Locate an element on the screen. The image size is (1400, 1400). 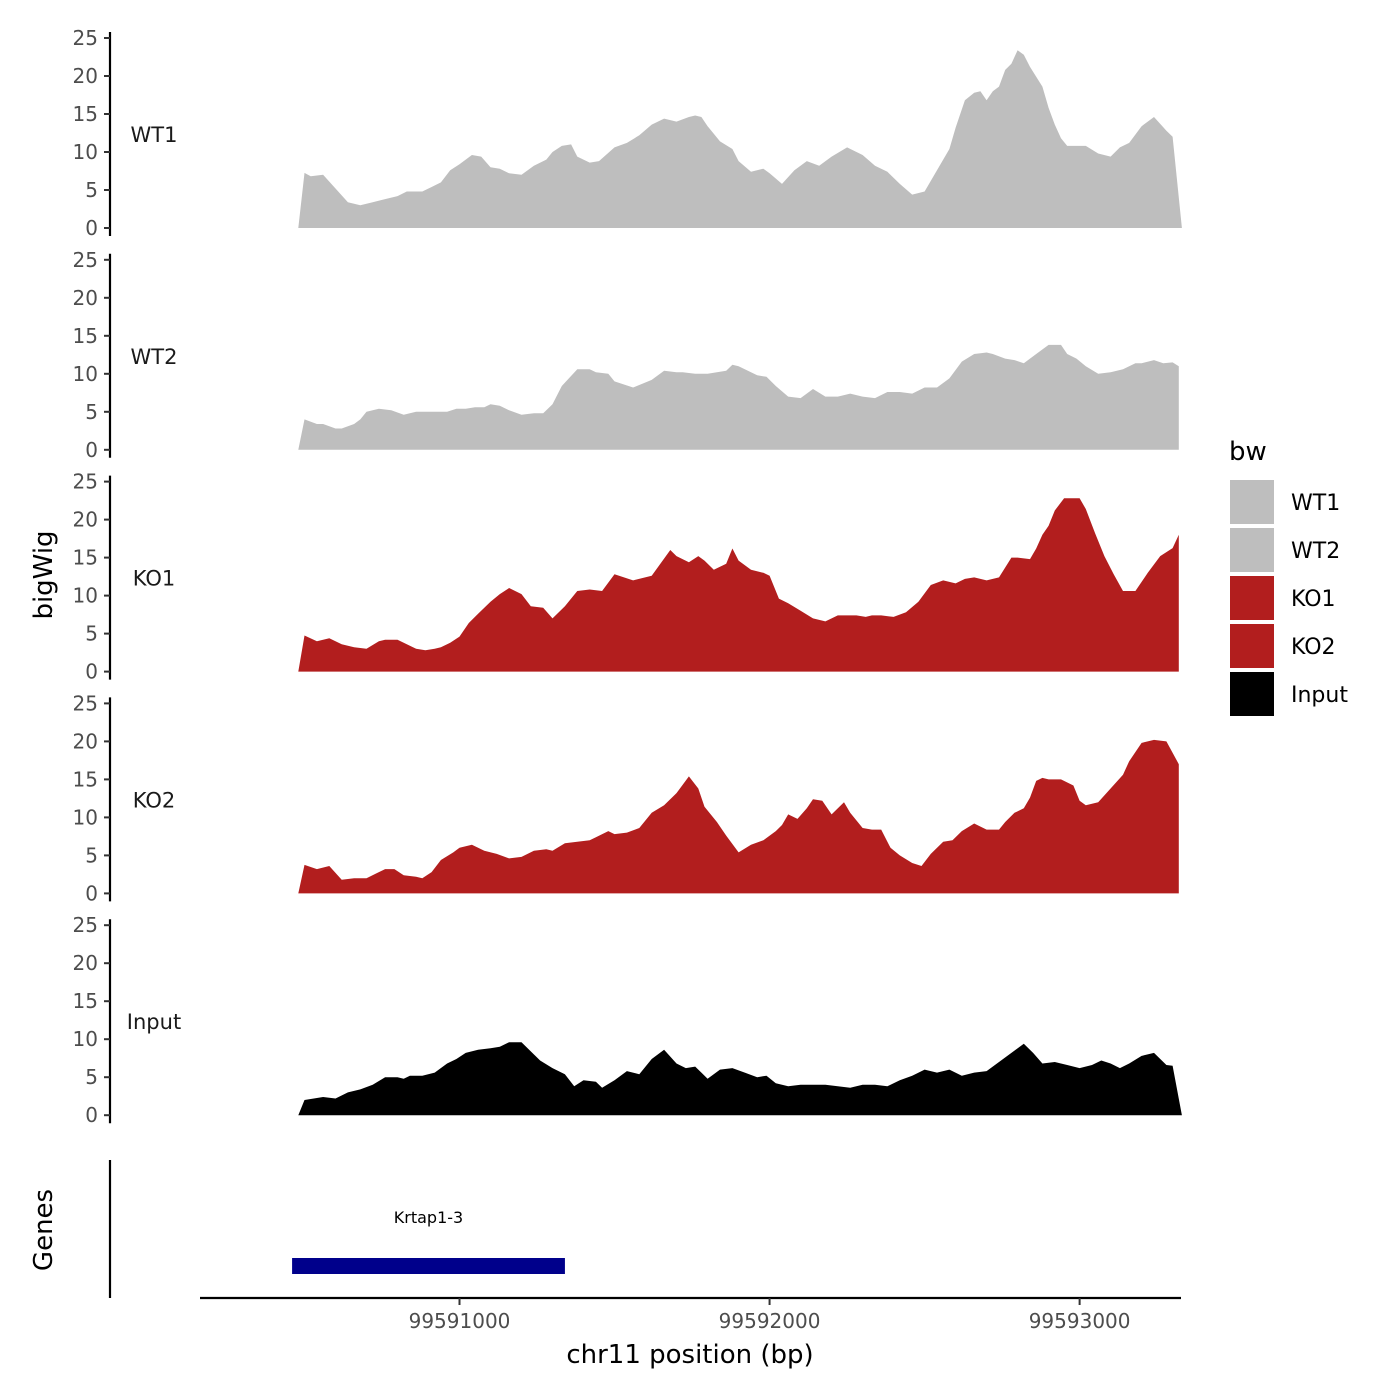
track-input: 0 5 10 15 20 25 Input is located at coordinates (627, 1020).